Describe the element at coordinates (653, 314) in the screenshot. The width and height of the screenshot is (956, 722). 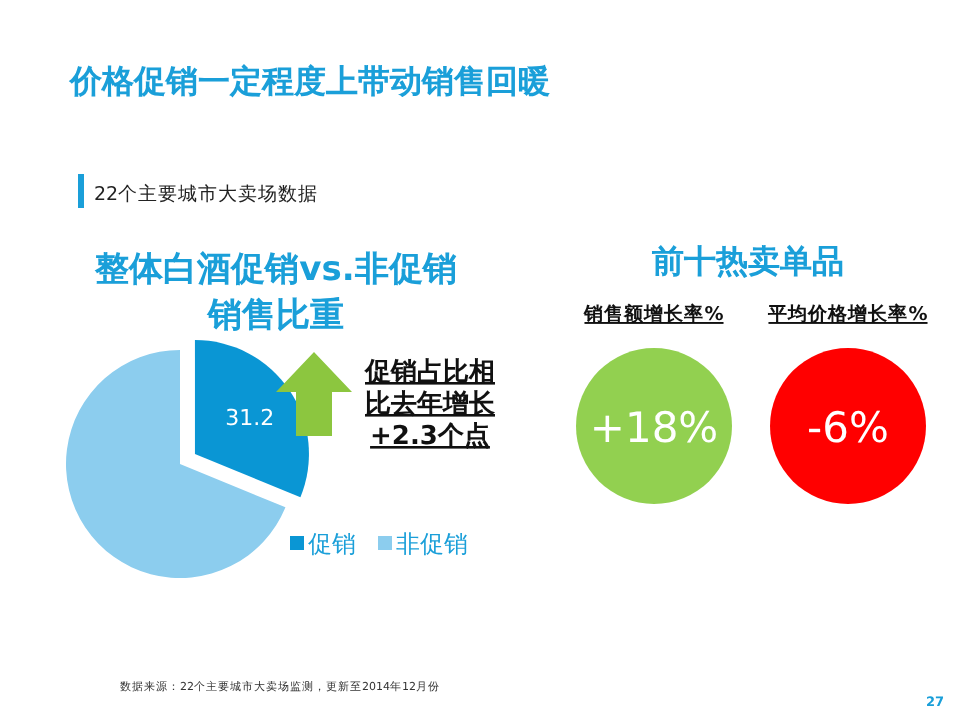
I see `category-label: 销售额增长率%` at that location.